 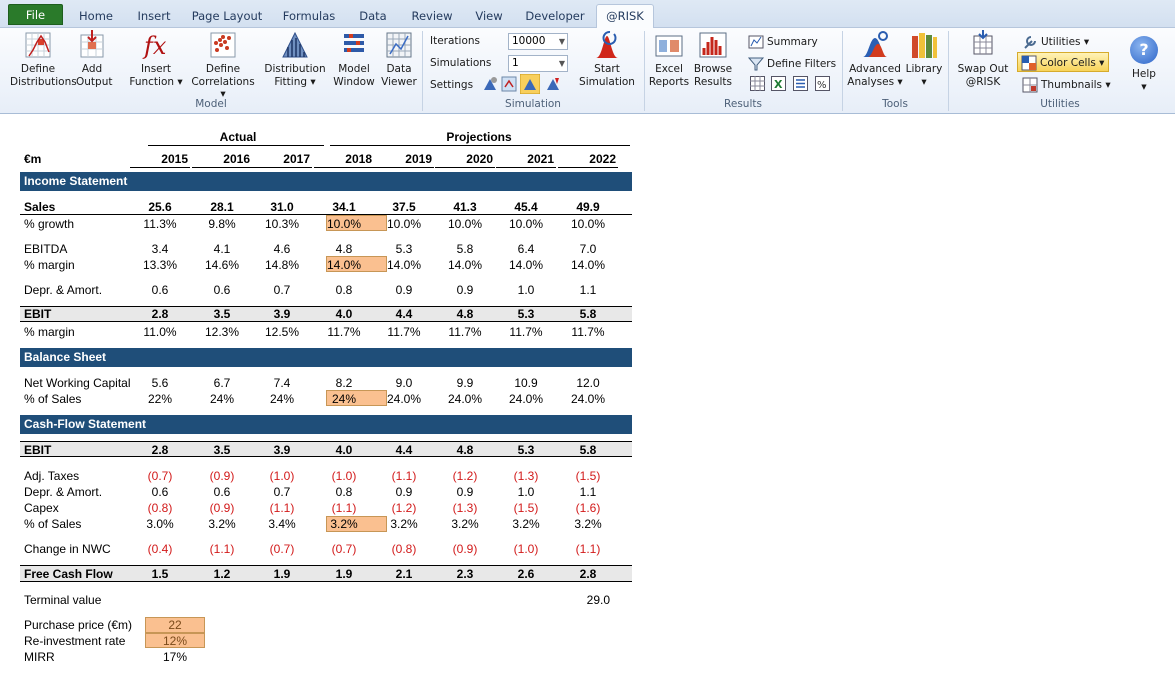 What do you see at coordinates (175, 625) in the screenshot?
I see `input-cell-purchase-price` at bounding box center [175, 625].